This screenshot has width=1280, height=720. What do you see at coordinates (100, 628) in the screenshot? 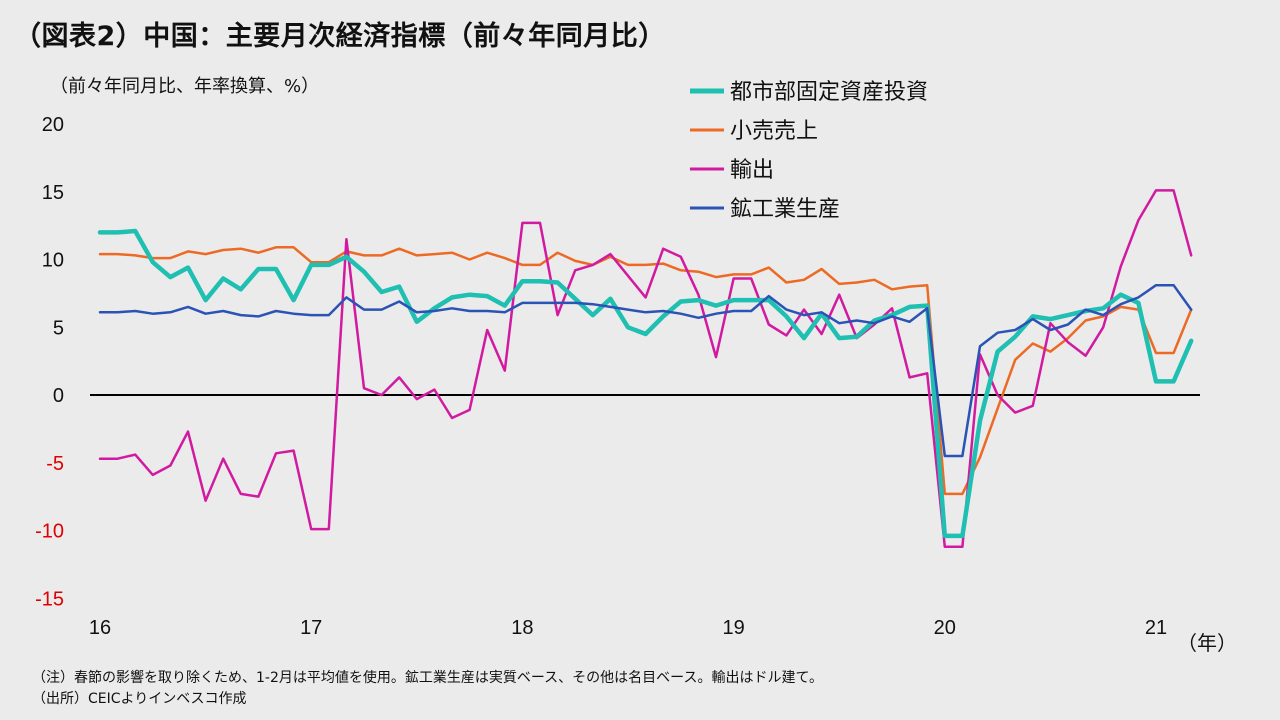
I see `x-tick-label: 16` at bounding box center [100, 628].